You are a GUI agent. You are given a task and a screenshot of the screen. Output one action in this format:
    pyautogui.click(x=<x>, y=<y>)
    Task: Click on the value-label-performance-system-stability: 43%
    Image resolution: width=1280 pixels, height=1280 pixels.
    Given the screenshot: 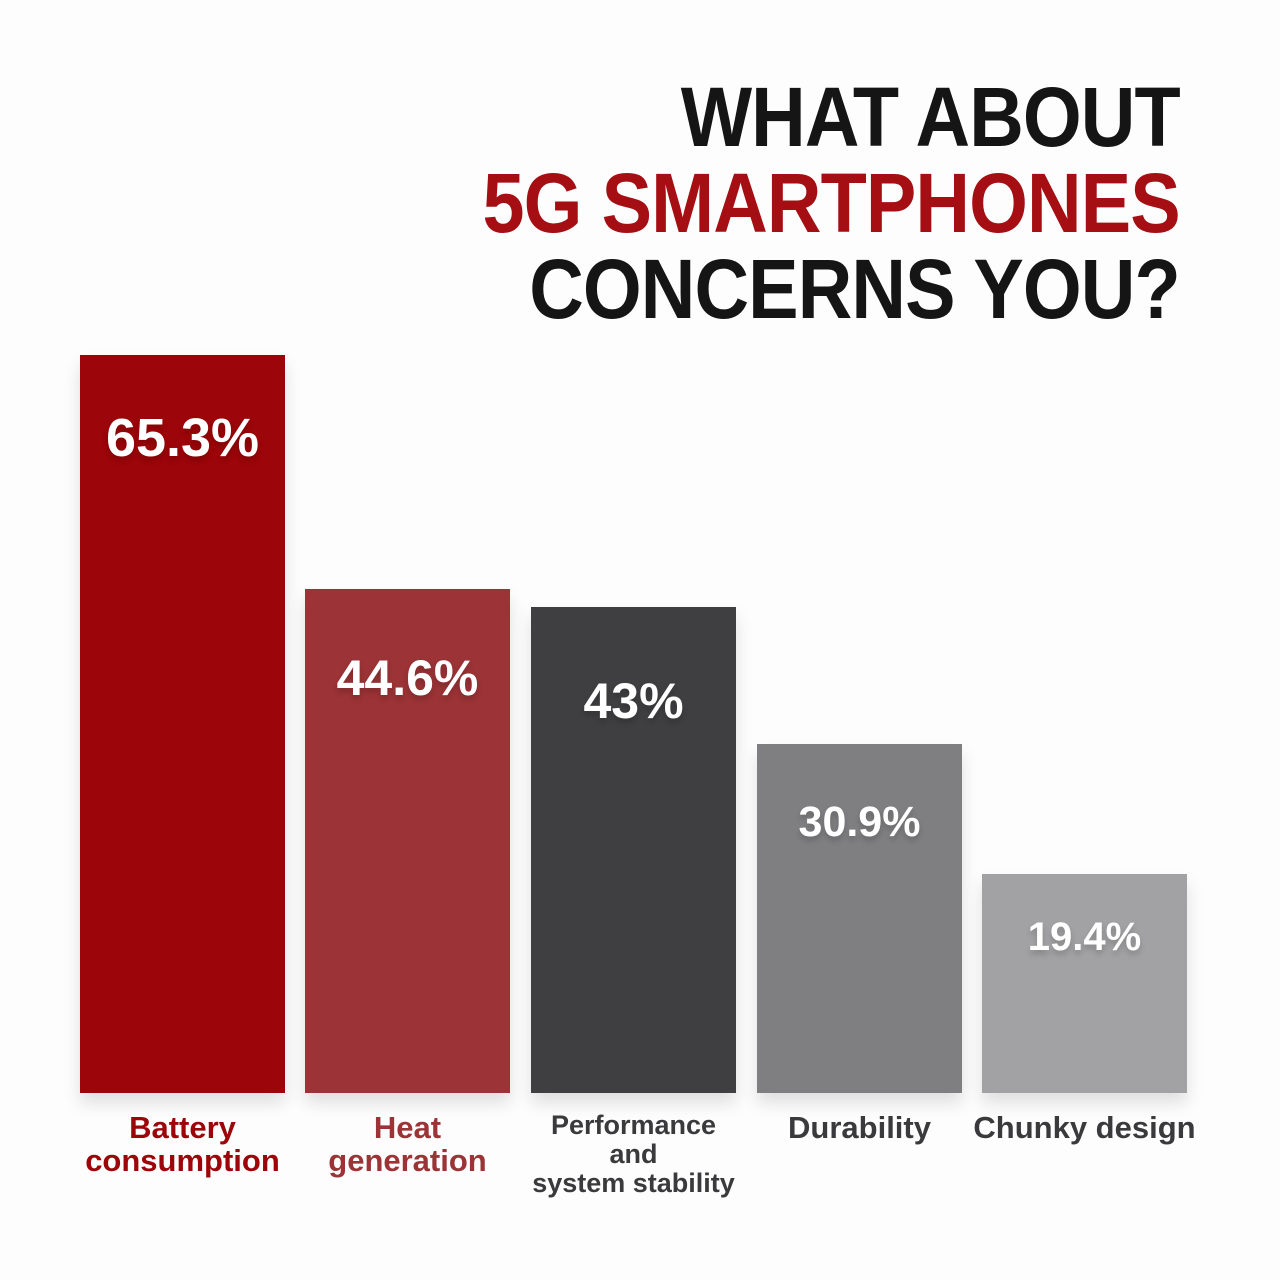 What is the action you would take?
    pyautogui.click(x=633, y=701)
    